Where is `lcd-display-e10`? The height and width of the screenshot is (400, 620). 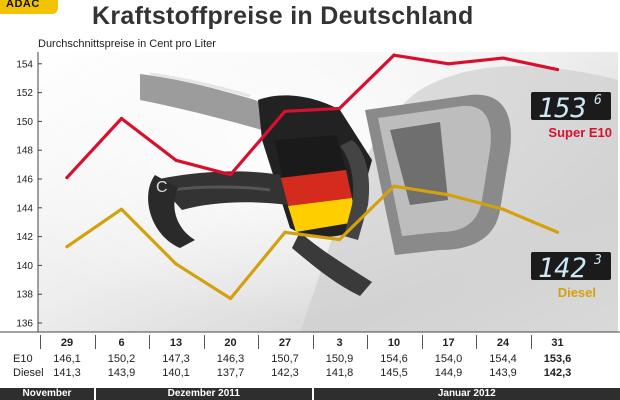
lcd-display-e10 is located at coordinates (571, 106).